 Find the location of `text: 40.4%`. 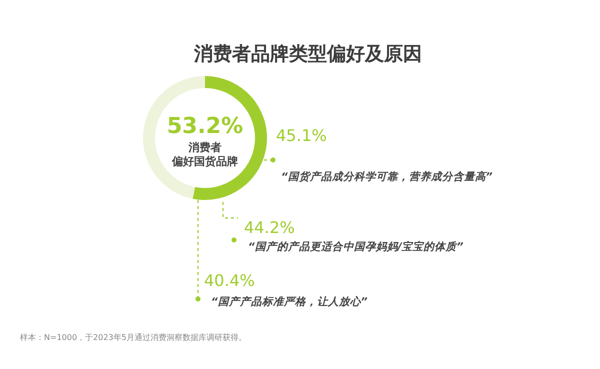

text: 40.4% is located at coordinates (229, 280).